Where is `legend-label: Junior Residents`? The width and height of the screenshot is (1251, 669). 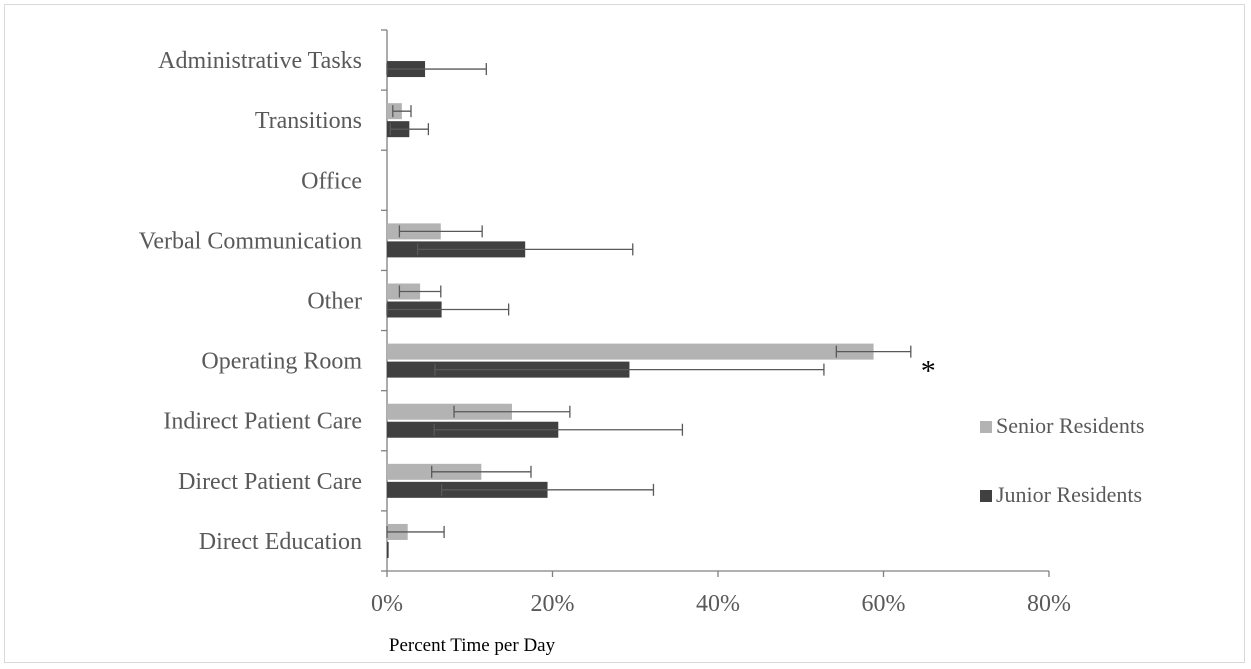 legend-label: Junior Residents is located at coordinates (1069, 494).